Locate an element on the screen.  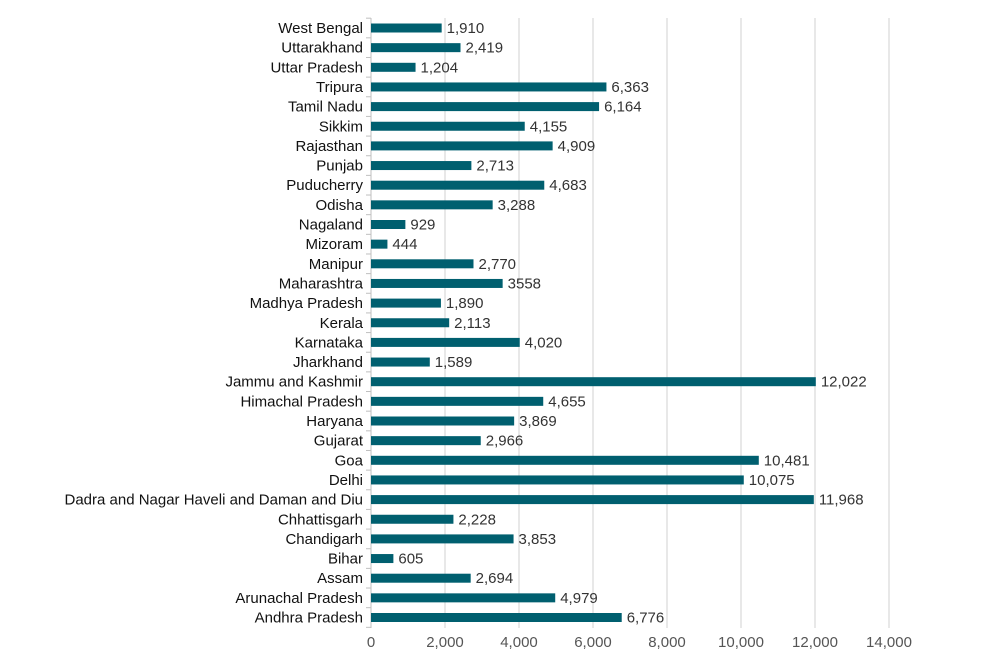
x-tick-label: 6,000 is located at coordinates (593, 642).